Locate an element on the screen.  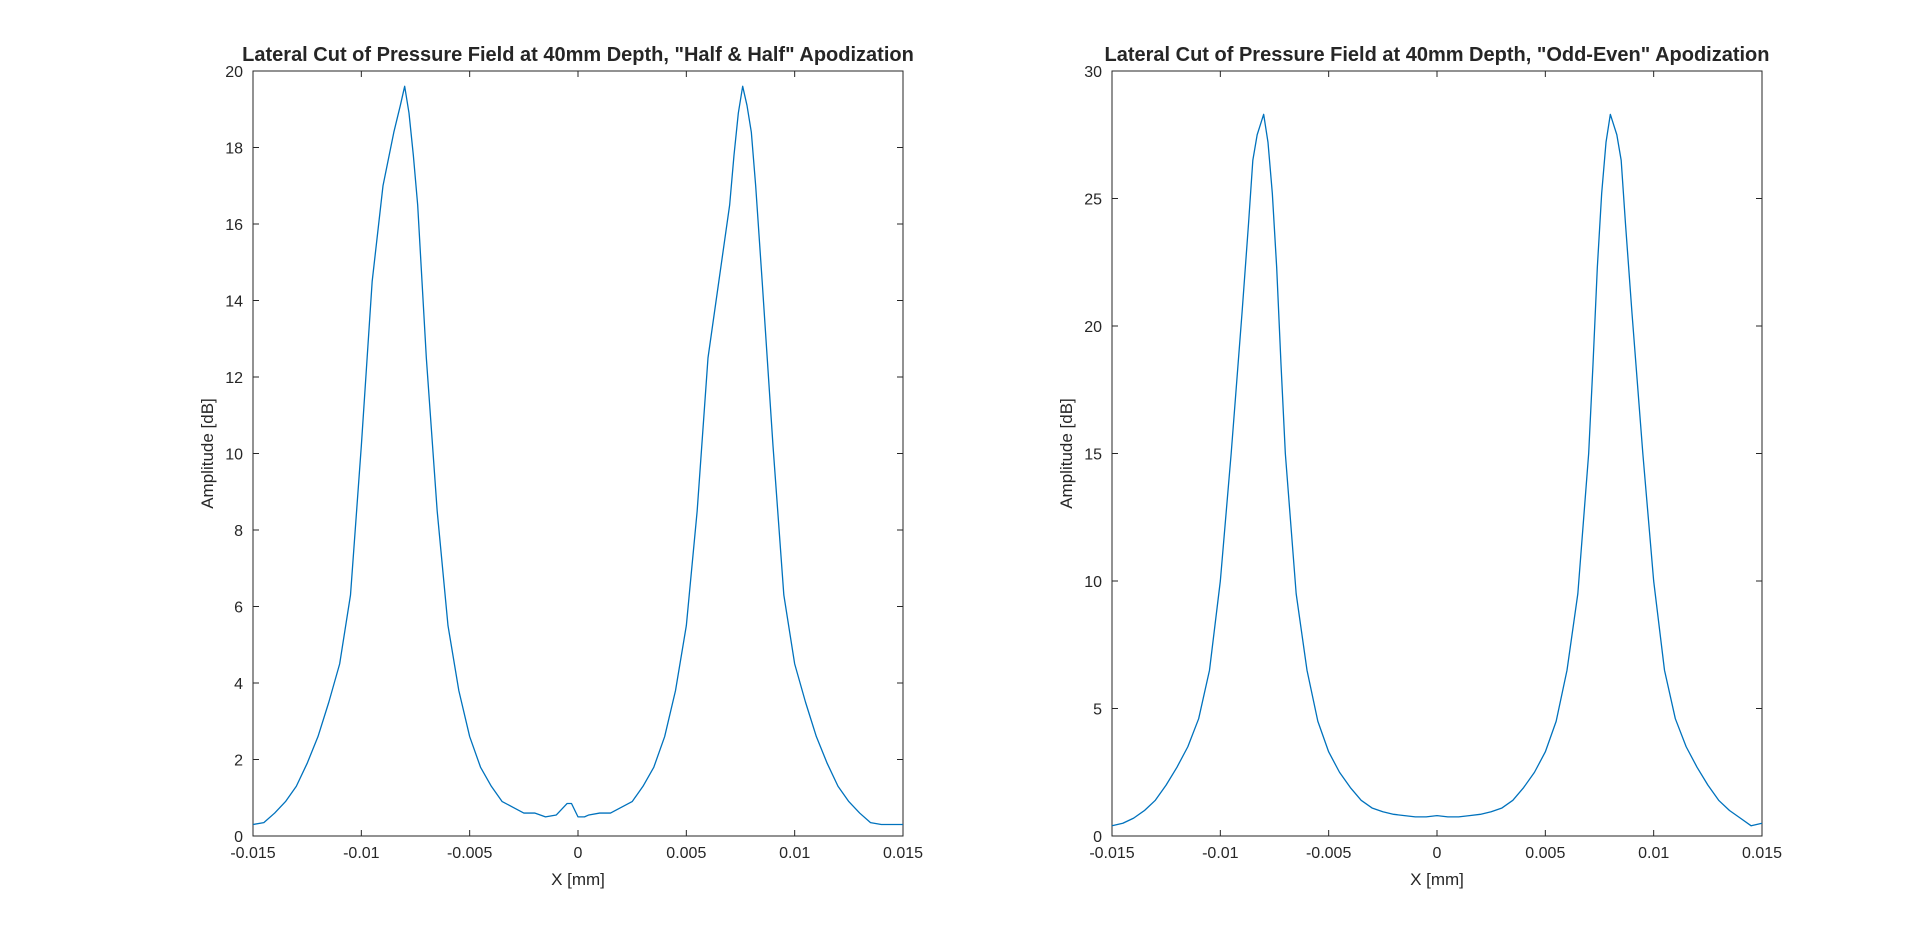
y-tick-label: 6 is located at coordinates (238, 608).